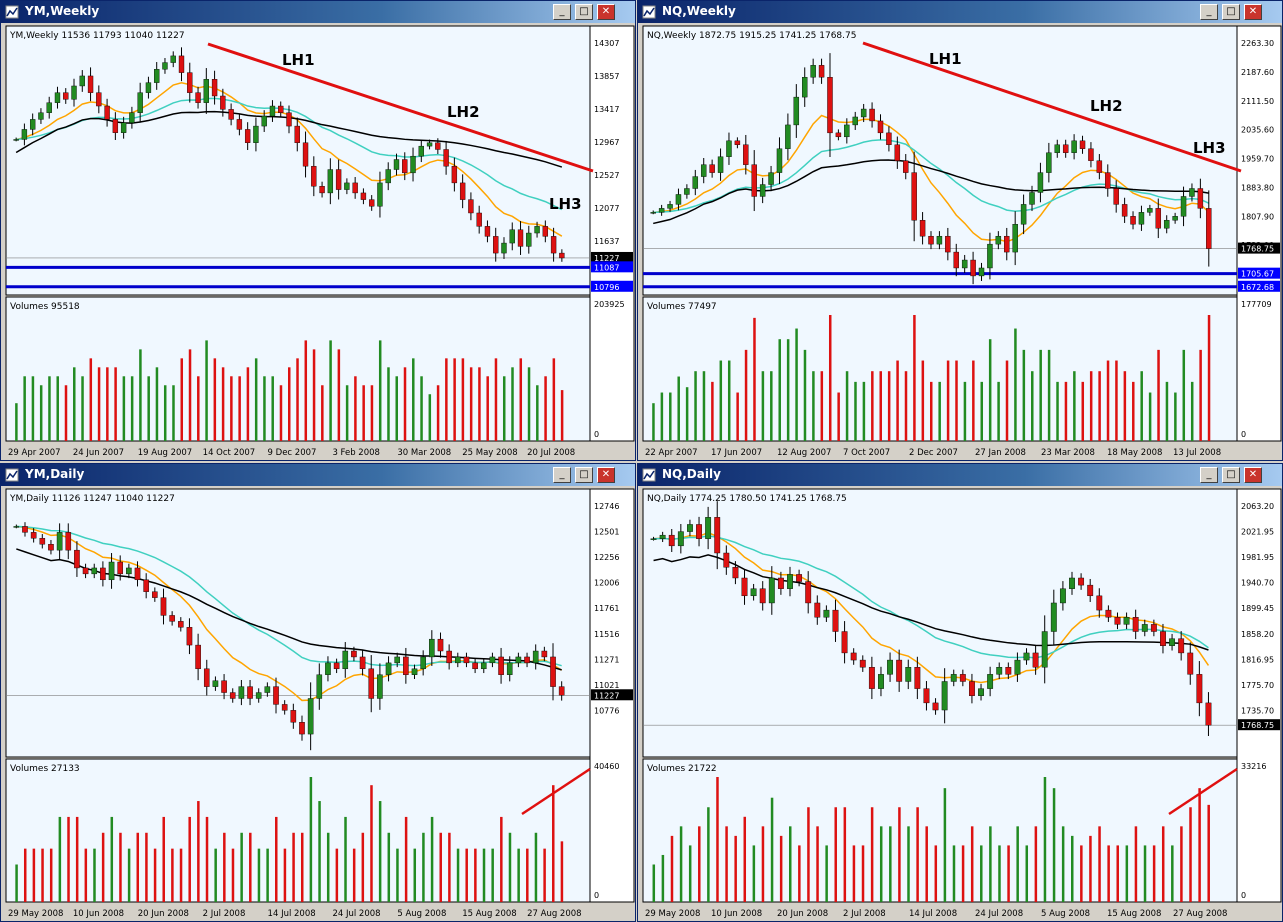 This screenshot has width=1283, height=922. I want to click on date-label: 3 Feb 2008, so click(356, 453).